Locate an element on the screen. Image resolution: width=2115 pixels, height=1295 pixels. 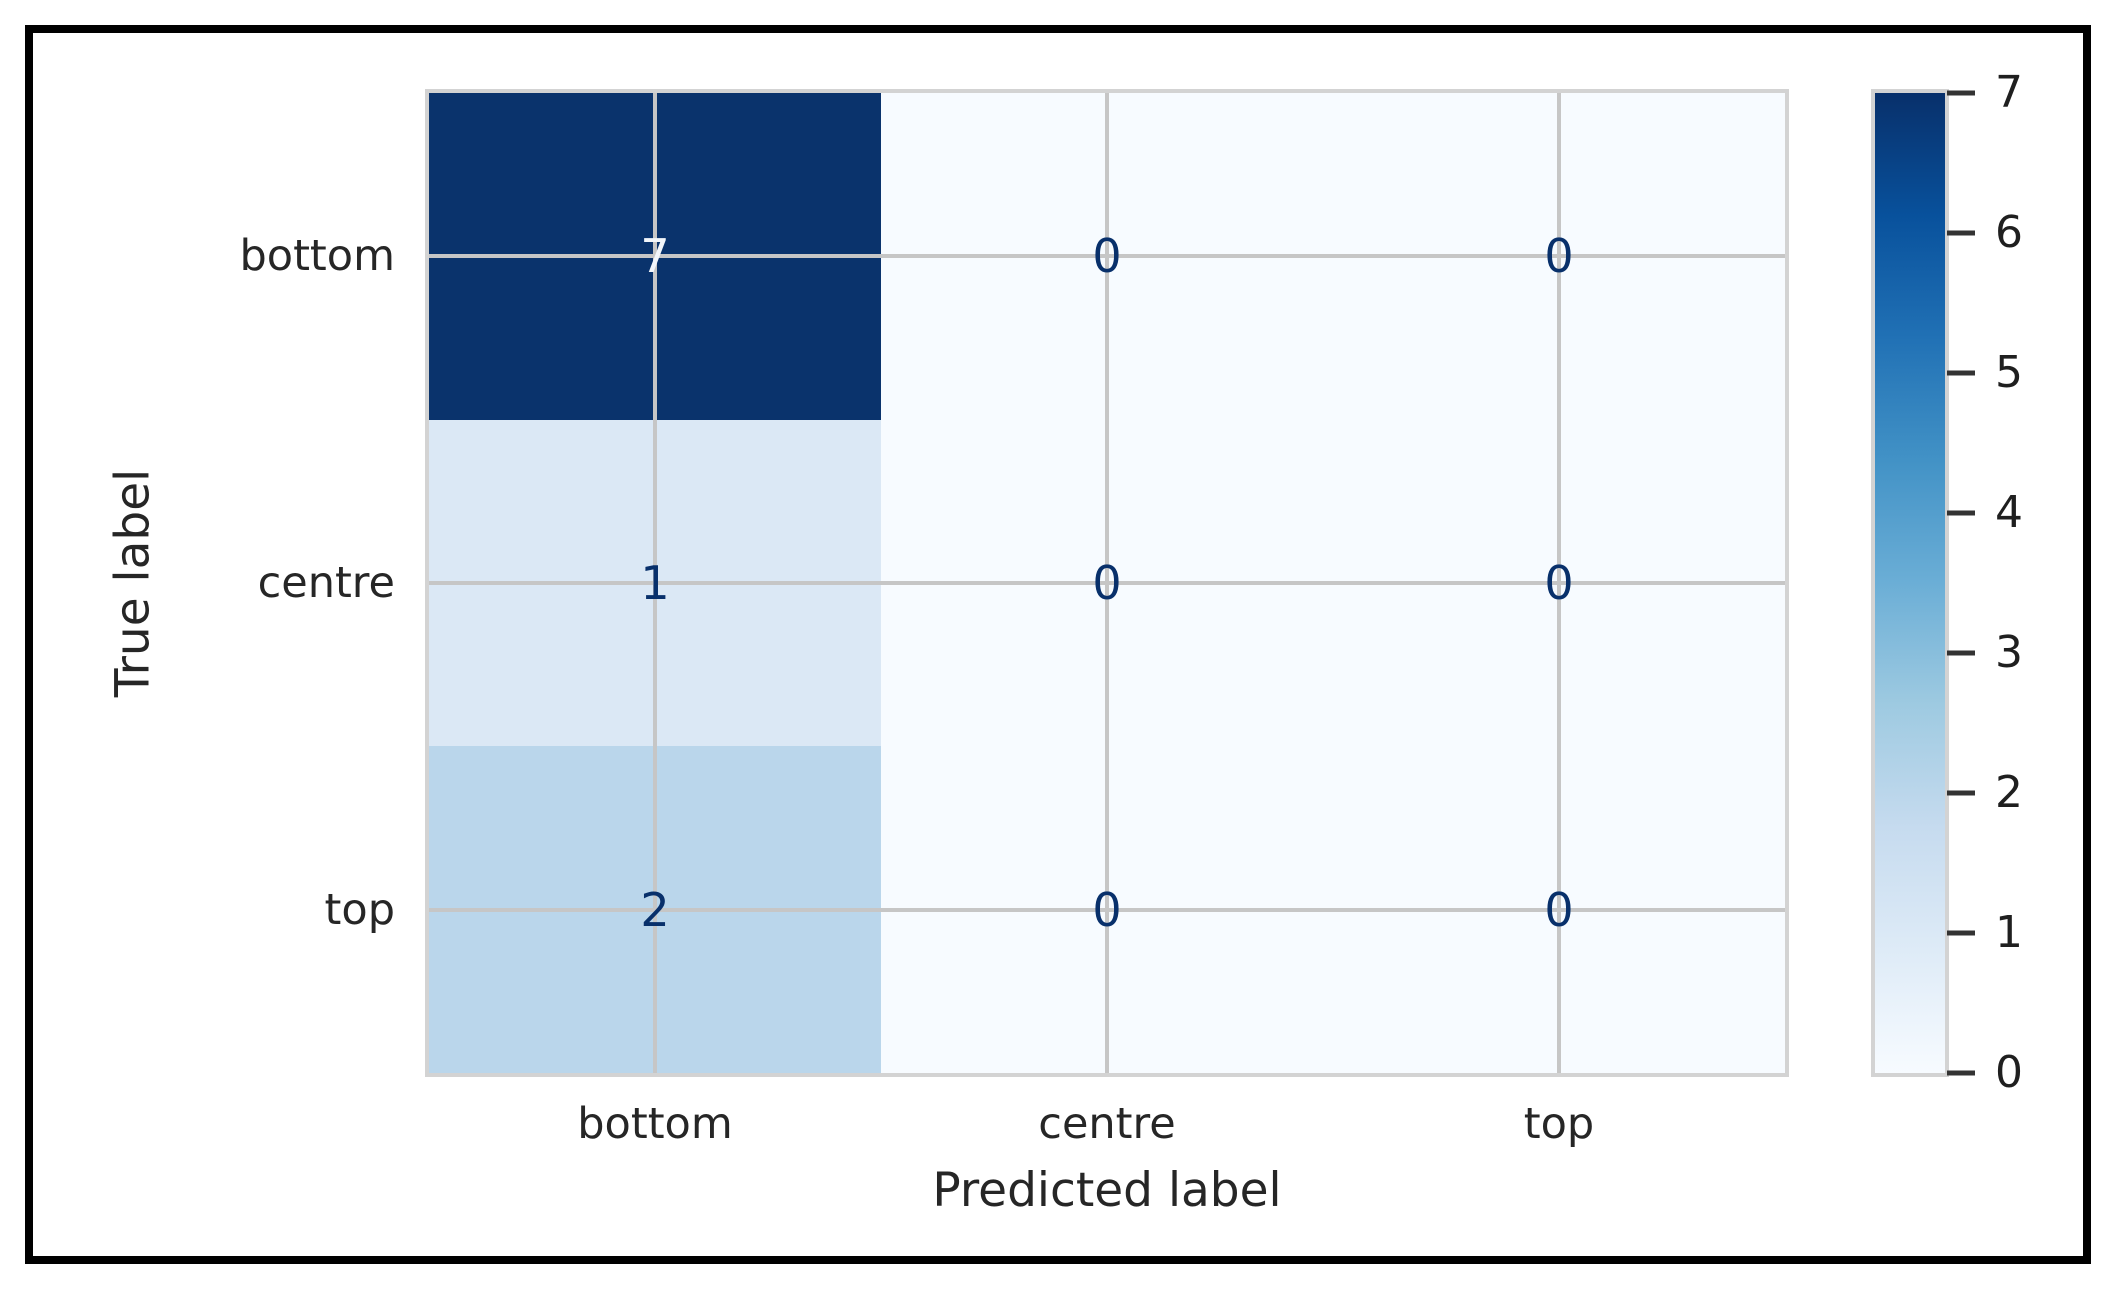
y-tick-label-top: top is located at coordinates (359, 909).